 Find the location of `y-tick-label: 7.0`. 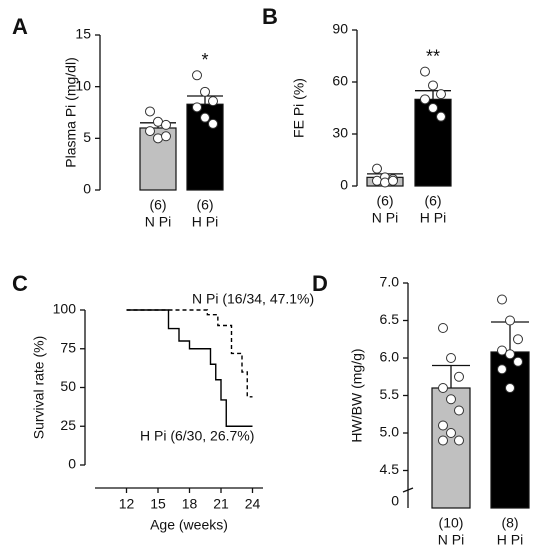

y-tick-label: 7.0 is located at coordinates (390, 282).